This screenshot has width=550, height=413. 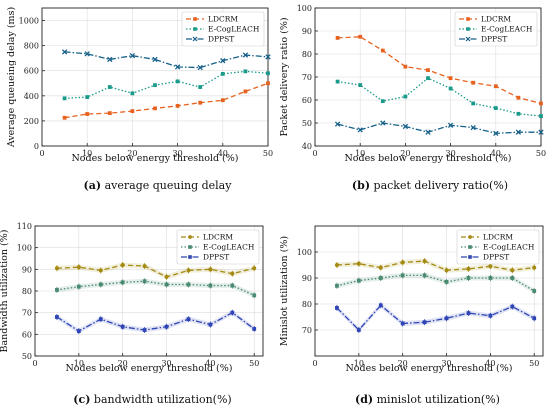 I want to click on x-tick-label: 40, so click(x=210, y=363).